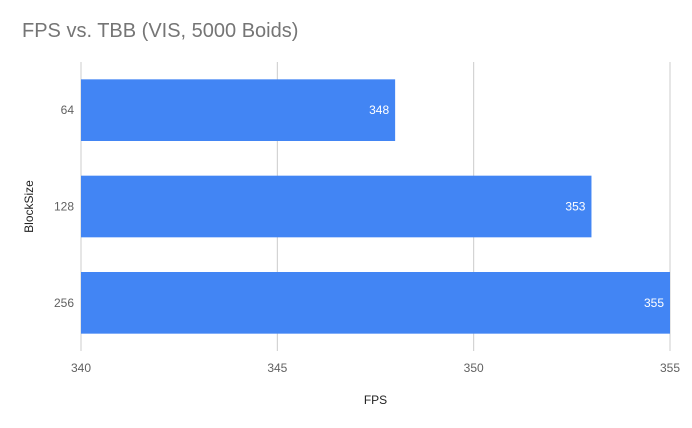 The width and height of the screenshot is (692, 428). What do you see at coordinates (474, 368) in the screenshot?
I see `x-tick-label: 350` at bounding box center [474, 368].